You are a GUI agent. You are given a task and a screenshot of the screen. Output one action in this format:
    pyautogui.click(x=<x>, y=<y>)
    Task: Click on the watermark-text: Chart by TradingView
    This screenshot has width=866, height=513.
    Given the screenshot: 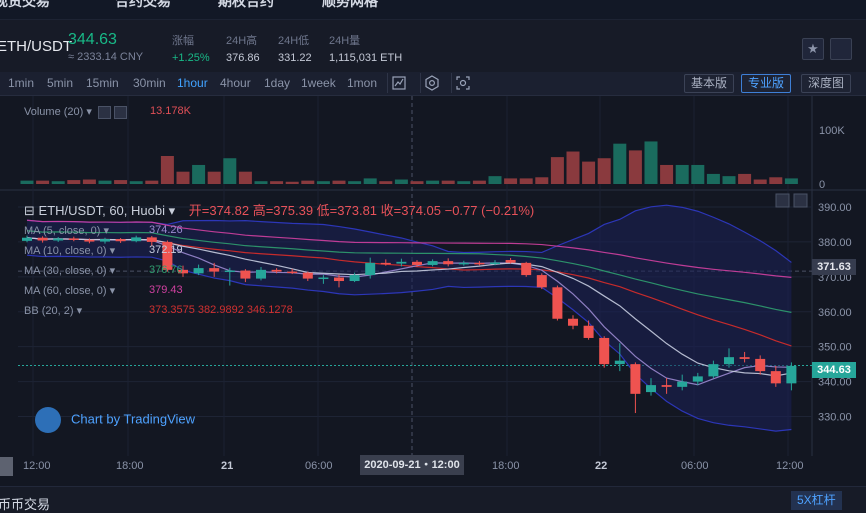 What is the action you would take?
    pyautogui.click(x=133, y=419)
    